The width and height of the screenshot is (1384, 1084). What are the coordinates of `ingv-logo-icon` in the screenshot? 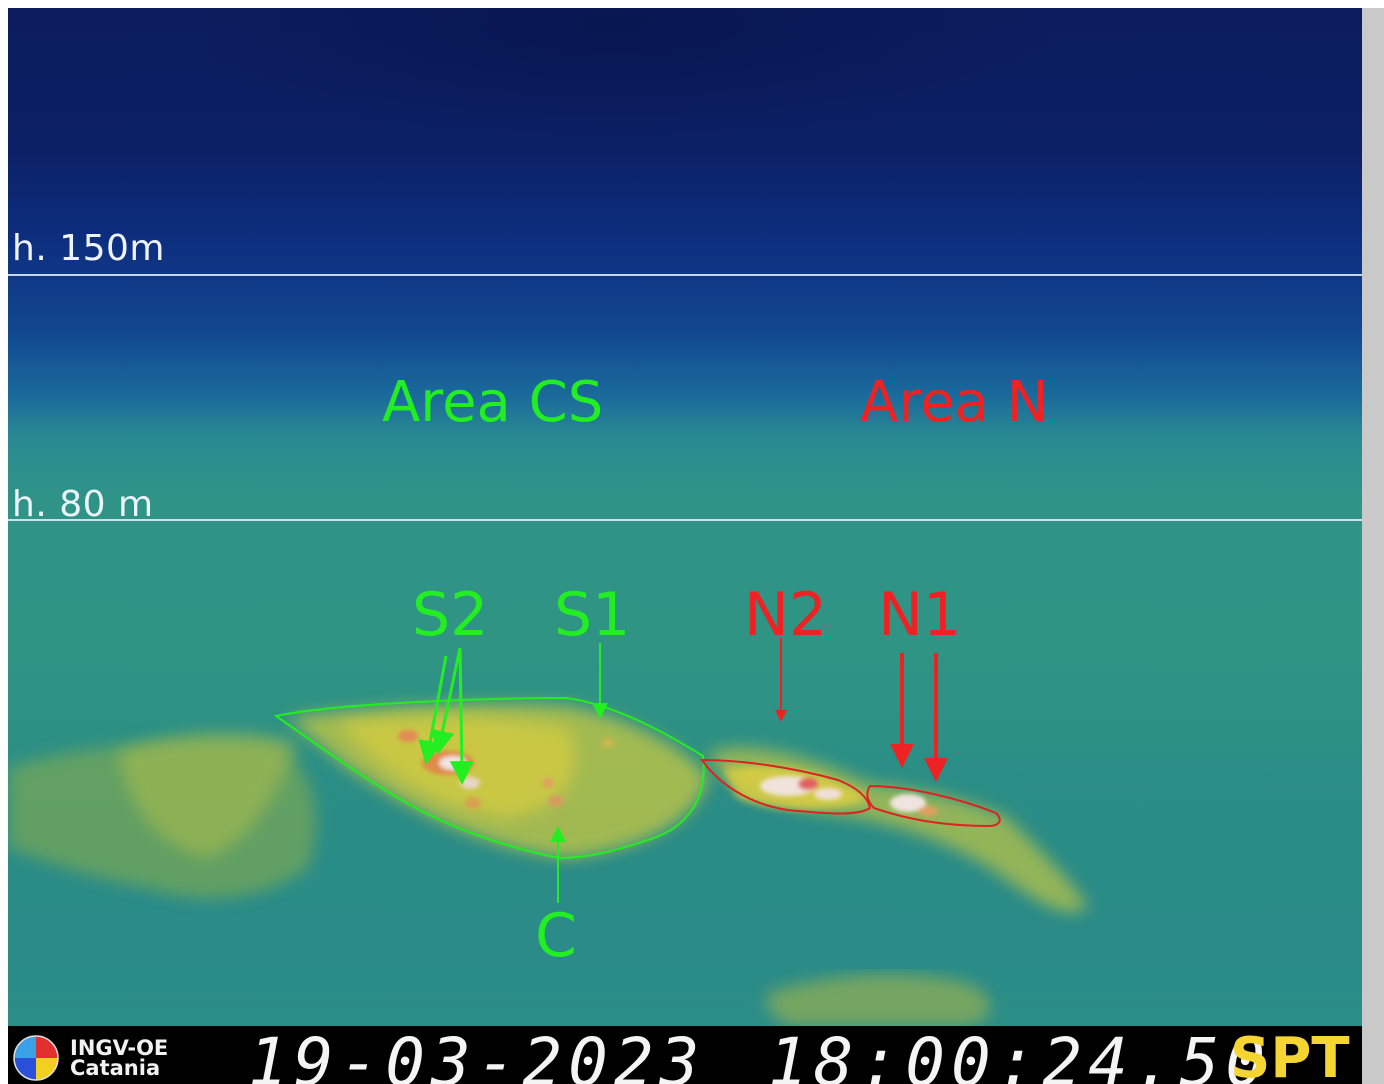 It's located at (36, 1058).